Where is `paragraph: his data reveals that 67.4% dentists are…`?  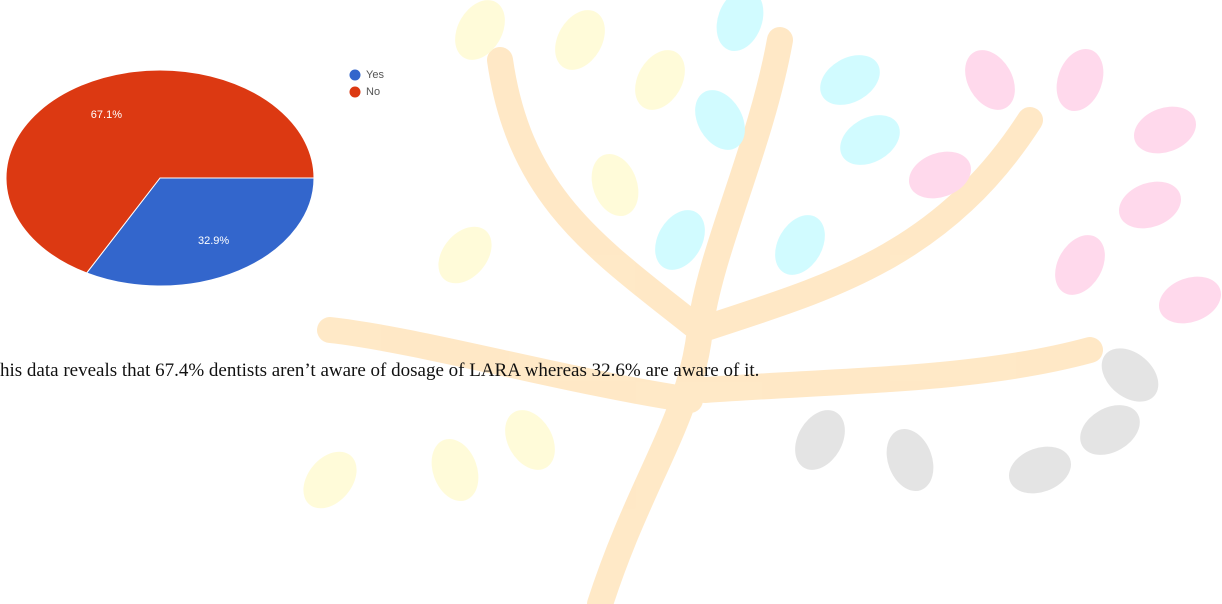 paragraph: his data reveals that 67.4% dentists are… is located at coordinates (380, 370).